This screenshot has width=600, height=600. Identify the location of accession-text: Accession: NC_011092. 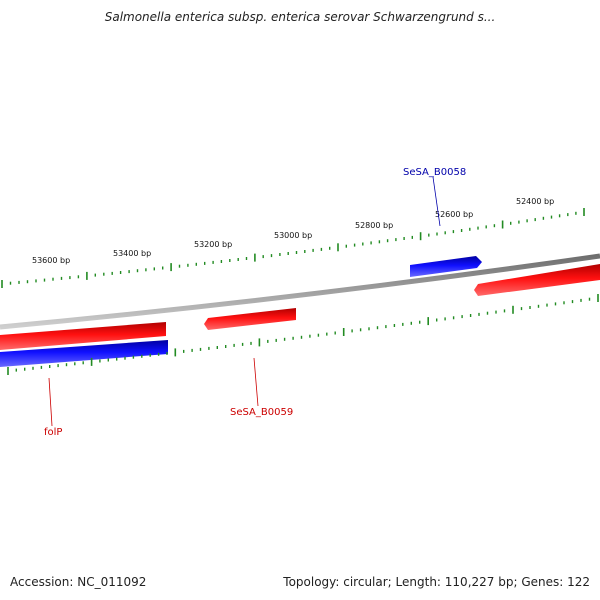
(78, 582).